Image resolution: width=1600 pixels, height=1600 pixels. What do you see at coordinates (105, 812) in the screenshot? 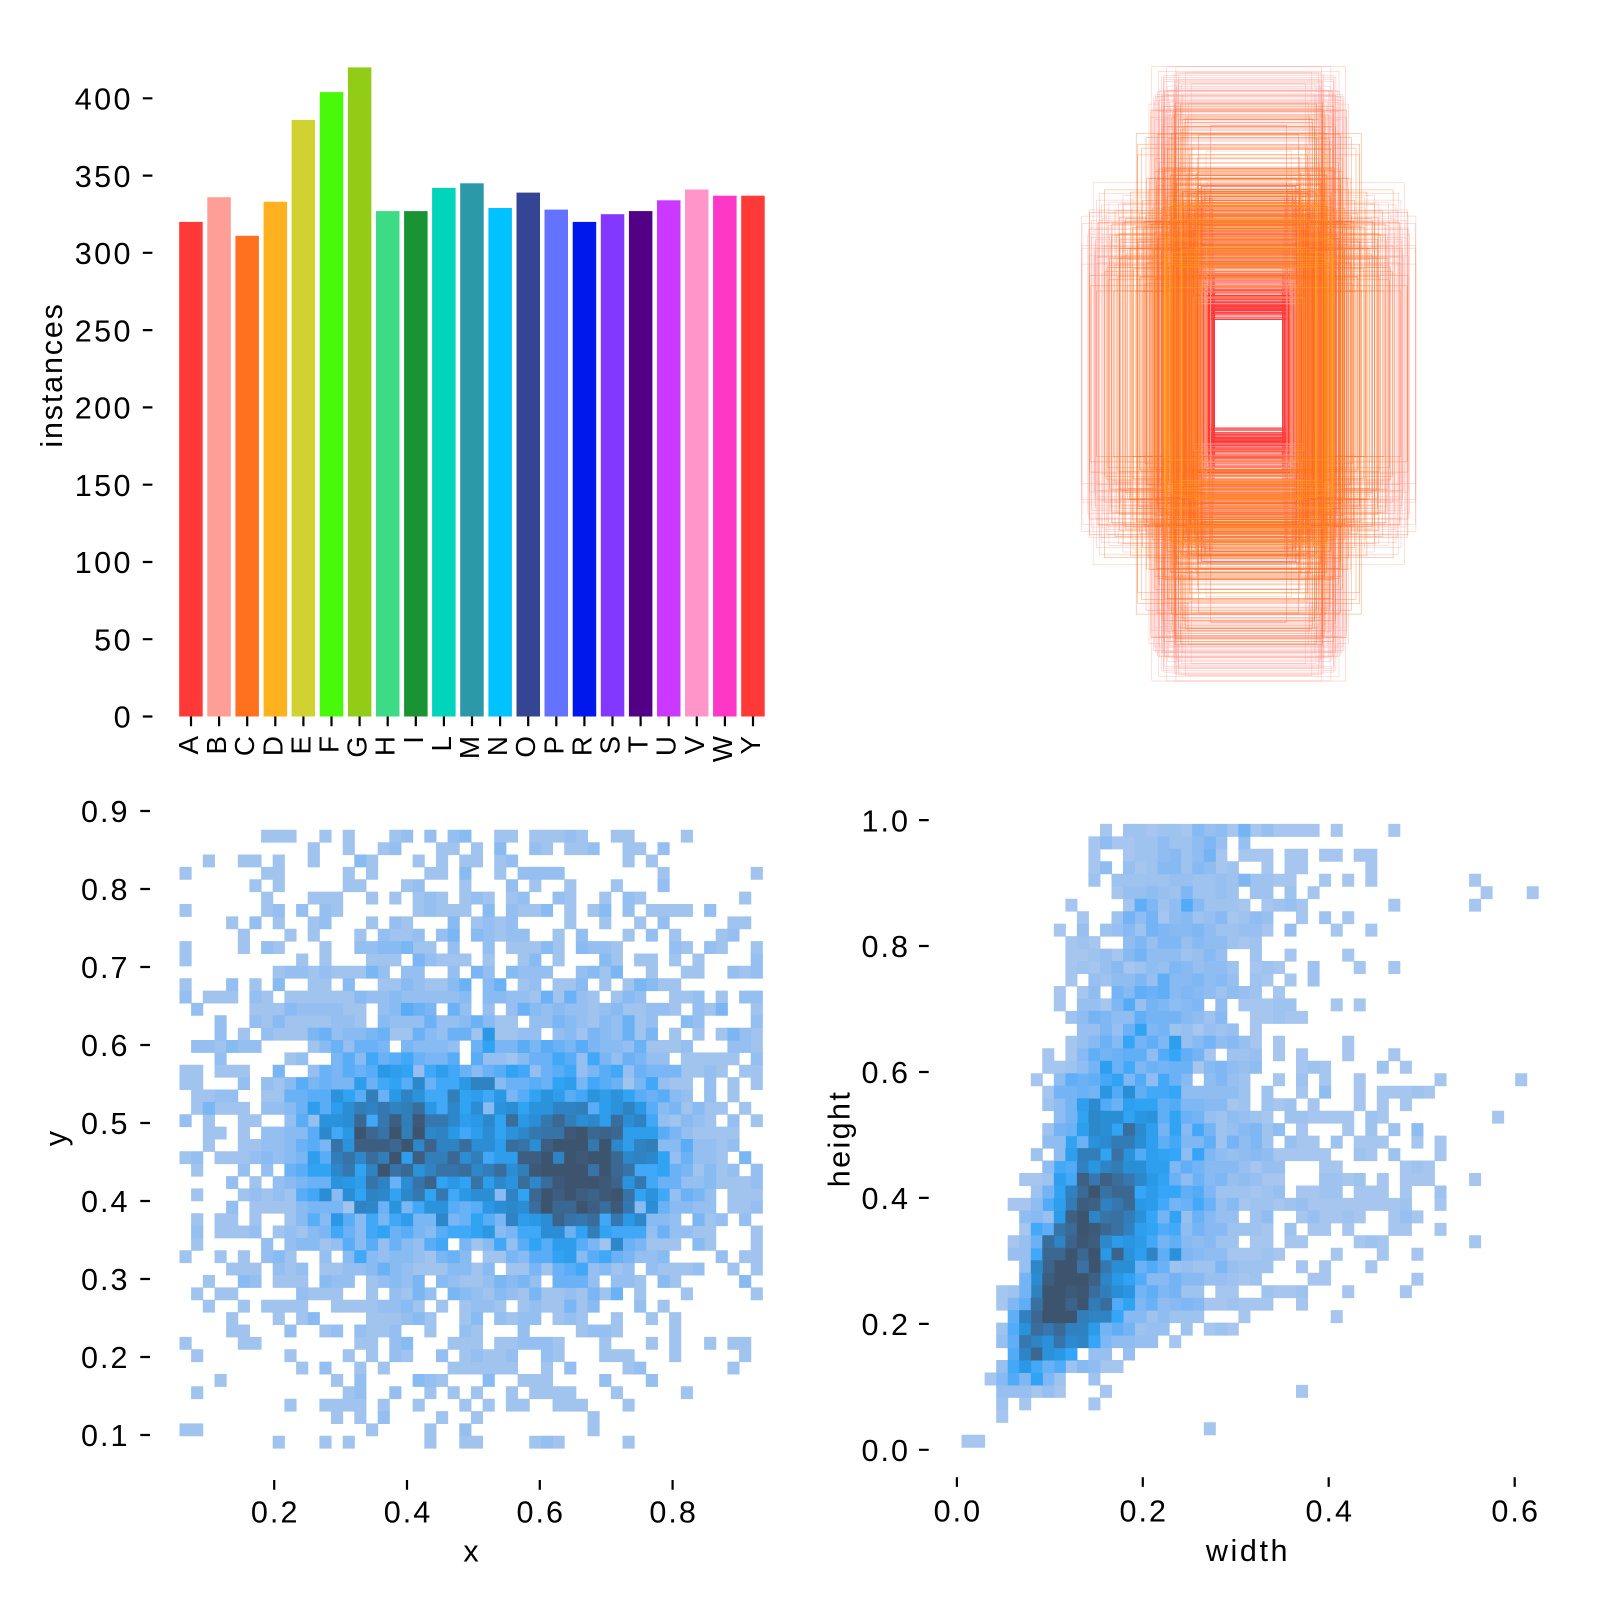
I see `svg-text: 0.9` at bounding box center [105, 812].